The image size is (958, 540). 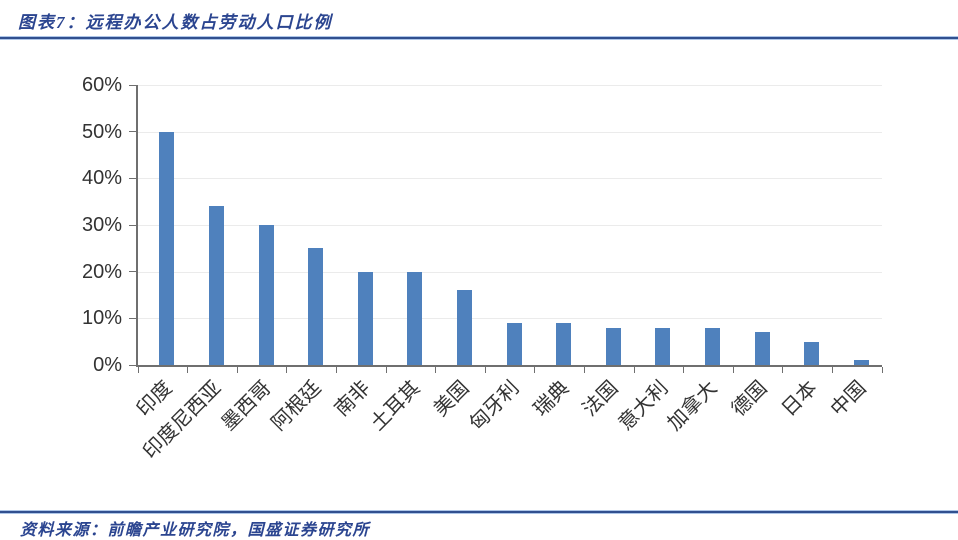 What do you see at coordinates (395, 406) in the screenshot?
I see `x-tick-label: 土耳其` at bounding box center [395, 406].